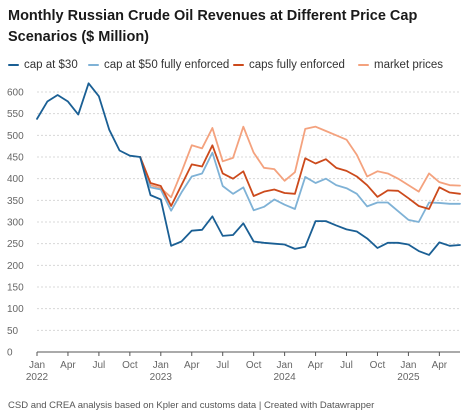  What do you see at coordinates (51, 65) in the screenshot?
I see `legend-label-cap-30: cap at $30` at bounding box center [51, 65].